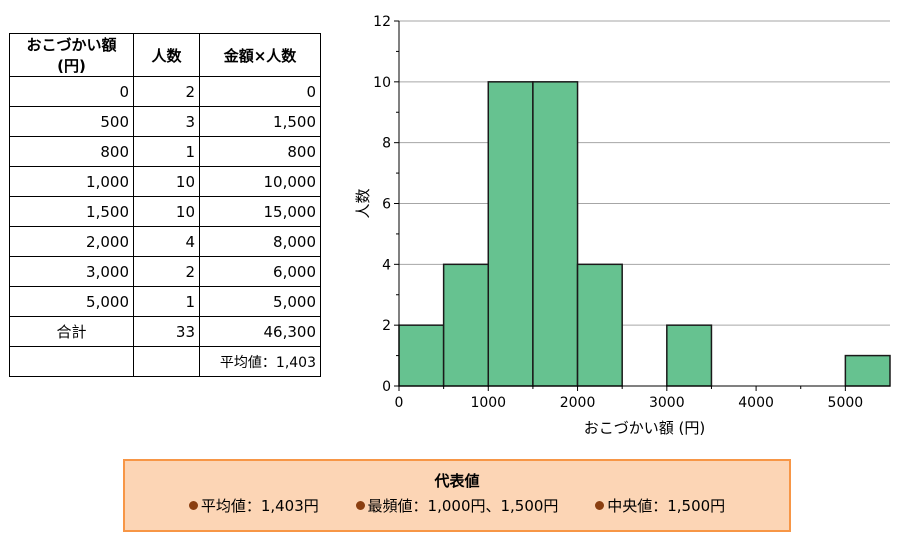 This screenshot has height=540, width=915. I want to click on x-tick-label: 1000, so click(488, 403).